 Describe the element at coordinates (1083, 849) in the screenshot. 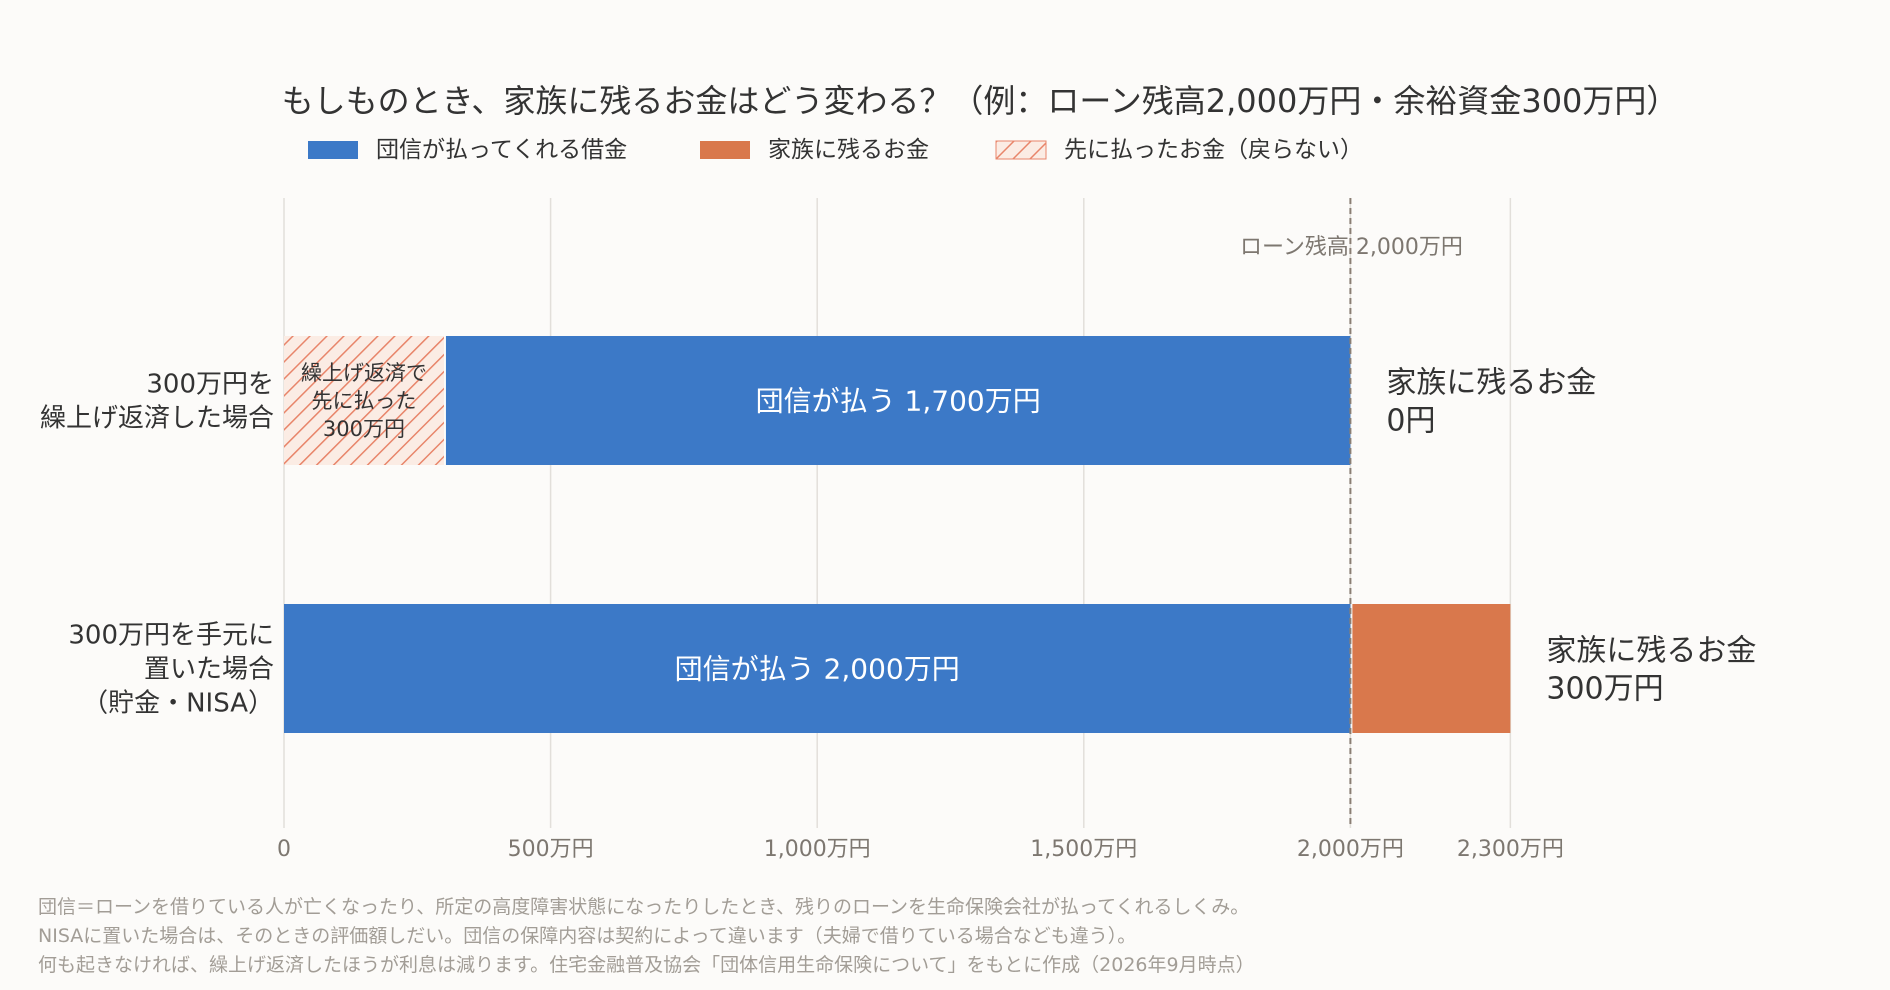

I see `x-tick-label-3: 1,500万円` at that location.